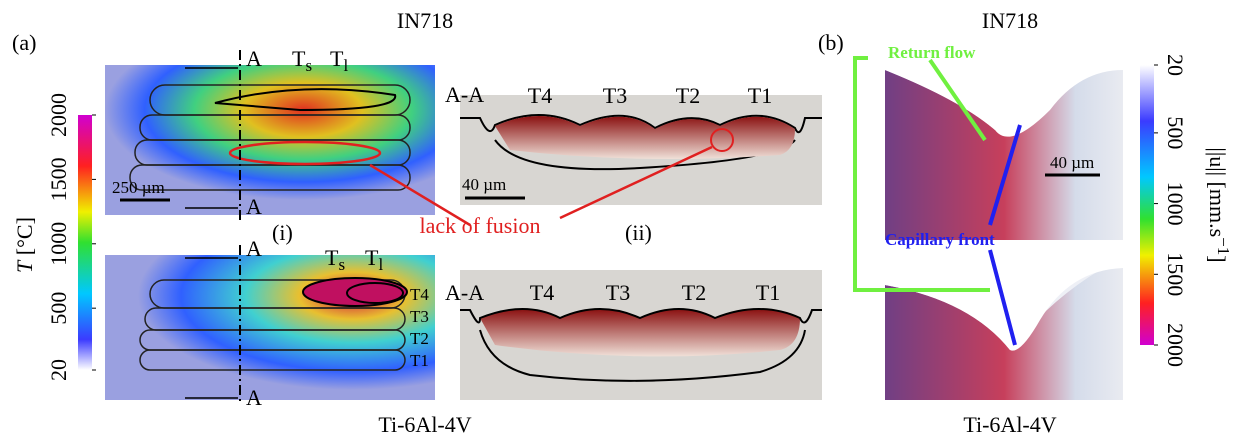 The width and height of the screenshot is (1242, 443). I want to click on capillary-arrow, so click(1005, 235).